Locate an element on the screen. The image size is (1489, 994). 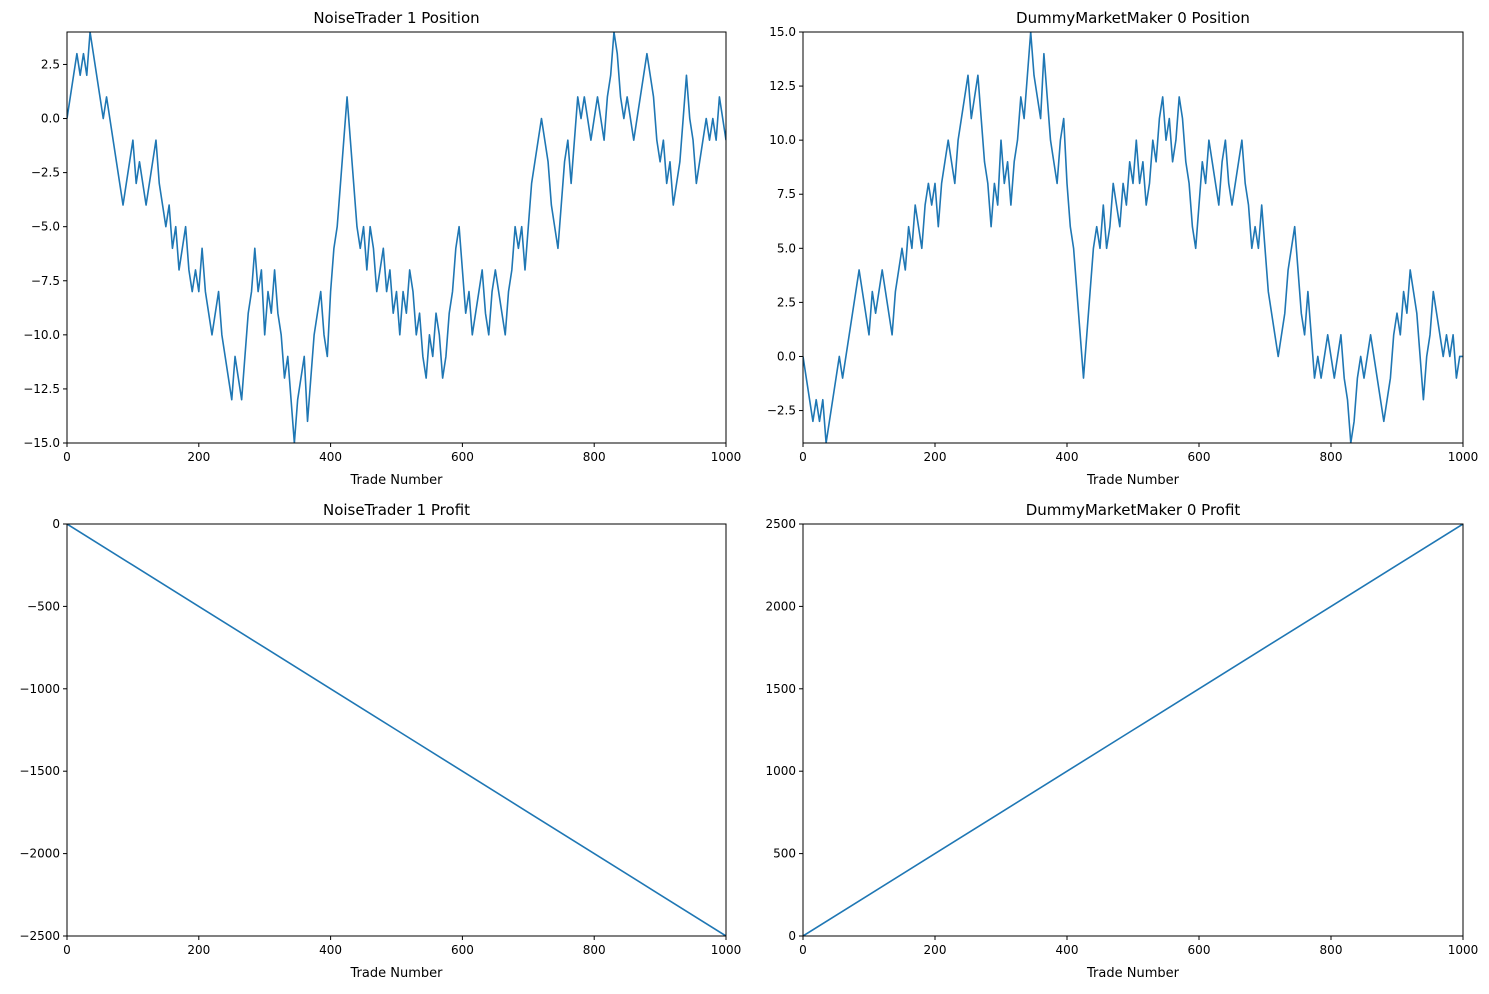
y-tick-label: −5.0 is located at coordinates (45, 227).